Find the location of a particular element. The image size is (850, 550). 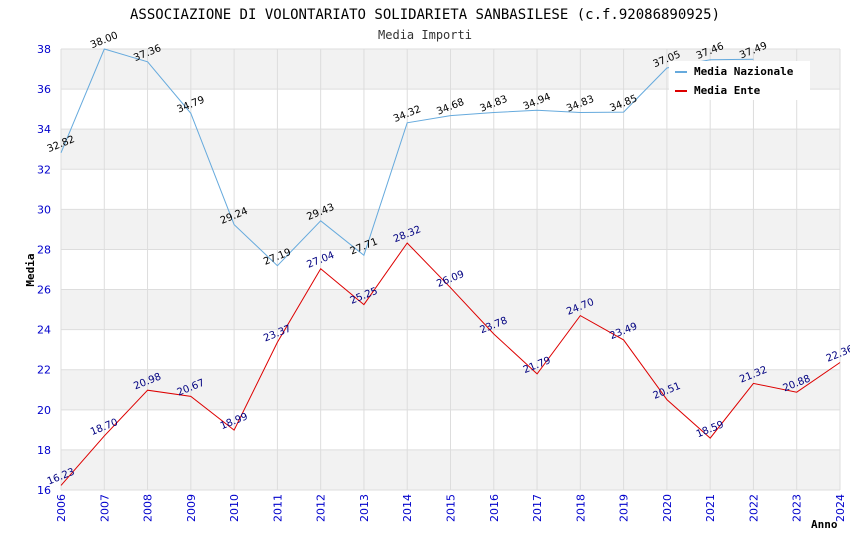

data-label: 22.36 is located at coordinates (837, 354).